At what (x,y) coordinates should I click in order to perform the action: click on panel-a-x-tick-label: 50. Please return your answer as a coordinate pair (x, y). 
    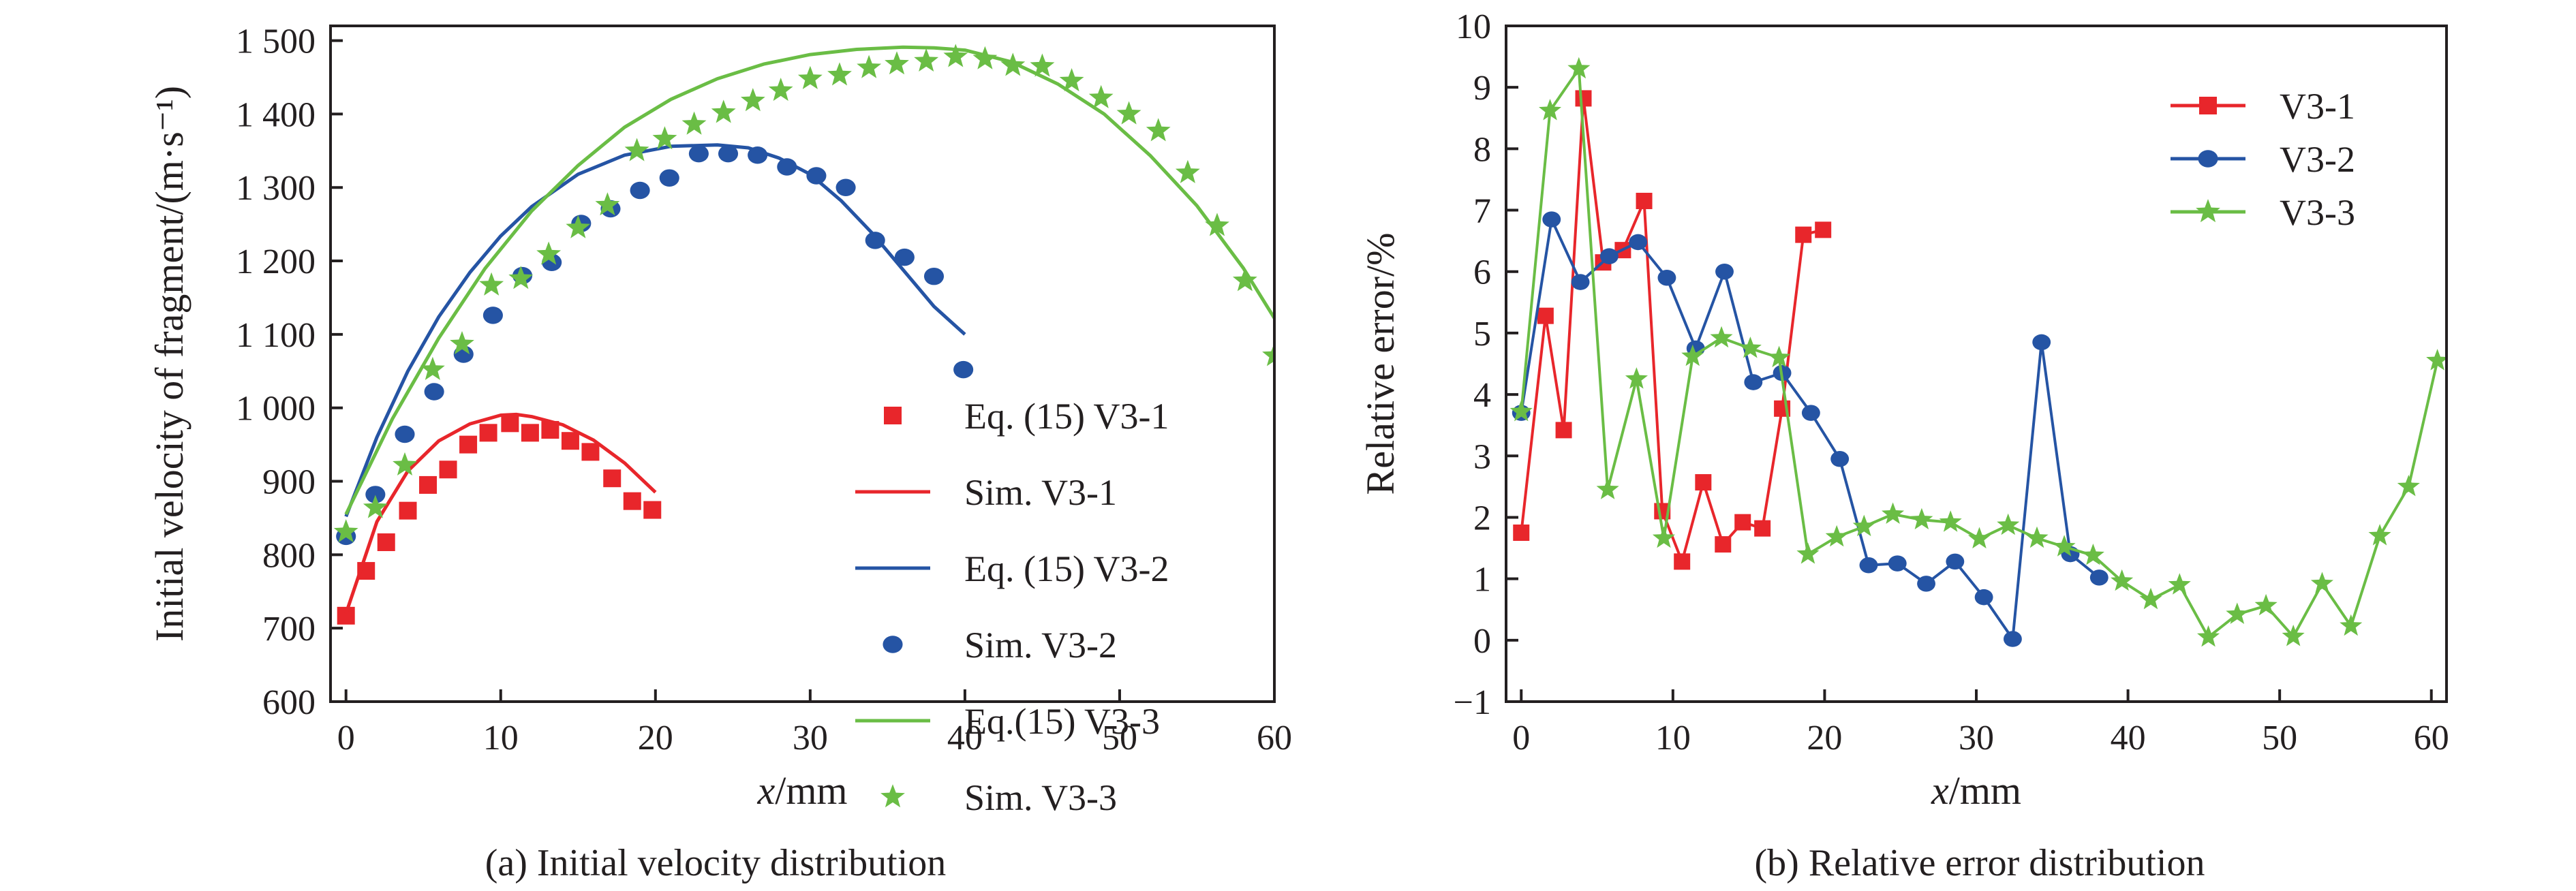
    Looking at the image, I should click on (1119, 738).